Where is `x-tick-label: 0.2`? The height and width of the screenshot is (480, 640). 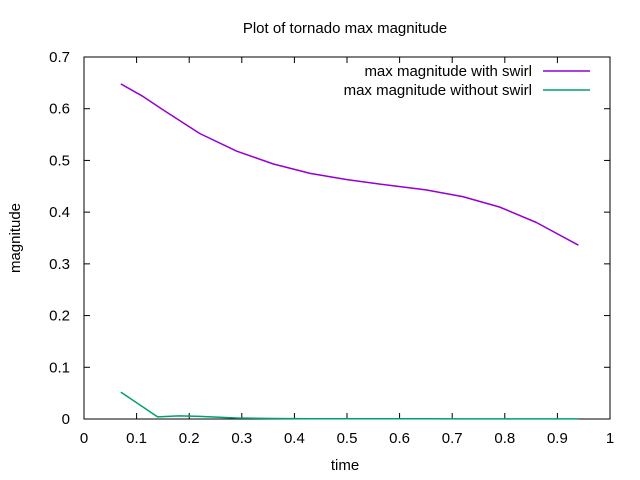 x-tick-label: 0.2 is located at coordinates (189, 438).